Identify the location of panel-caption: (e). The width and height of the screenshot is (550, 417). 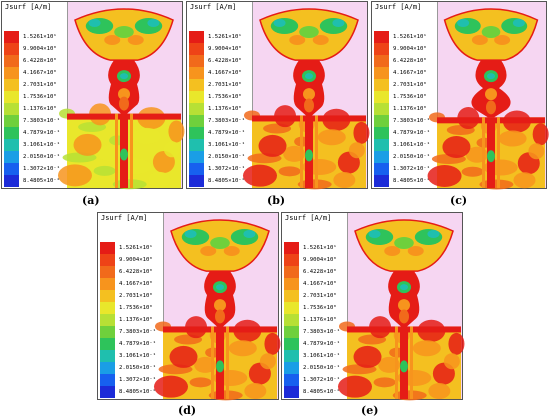
(370, 410).